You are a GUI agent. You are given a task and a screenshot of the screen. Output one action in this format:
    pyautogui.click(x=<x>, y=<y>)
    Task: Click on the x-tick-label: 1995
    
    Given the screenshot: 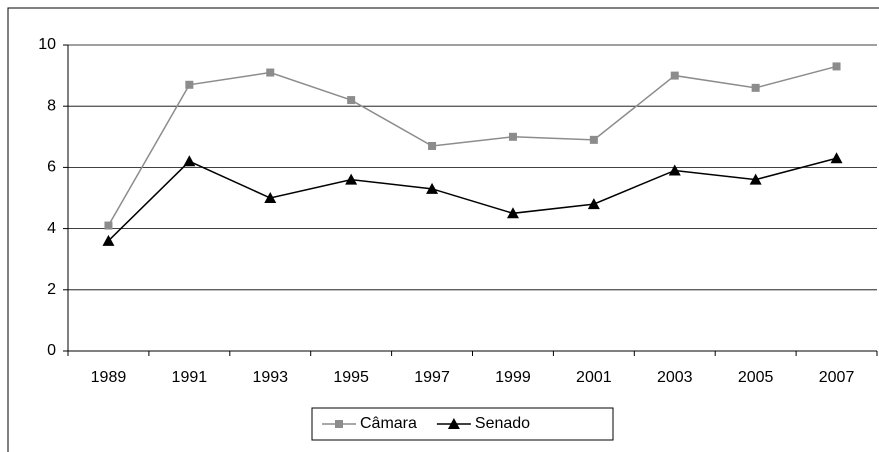 What is the action you would take?
    pyautogui.click(x=351, y=377)
    